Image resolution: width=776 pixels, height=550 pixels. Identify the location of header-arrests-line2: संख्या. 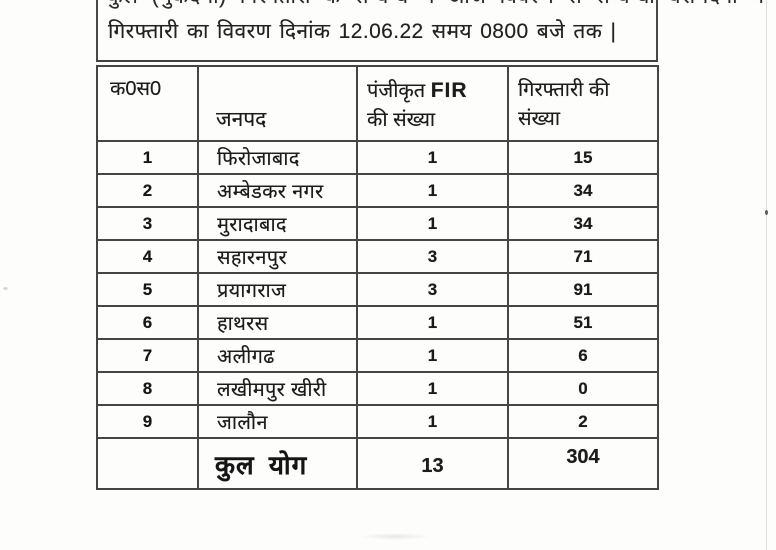
(539, 119).